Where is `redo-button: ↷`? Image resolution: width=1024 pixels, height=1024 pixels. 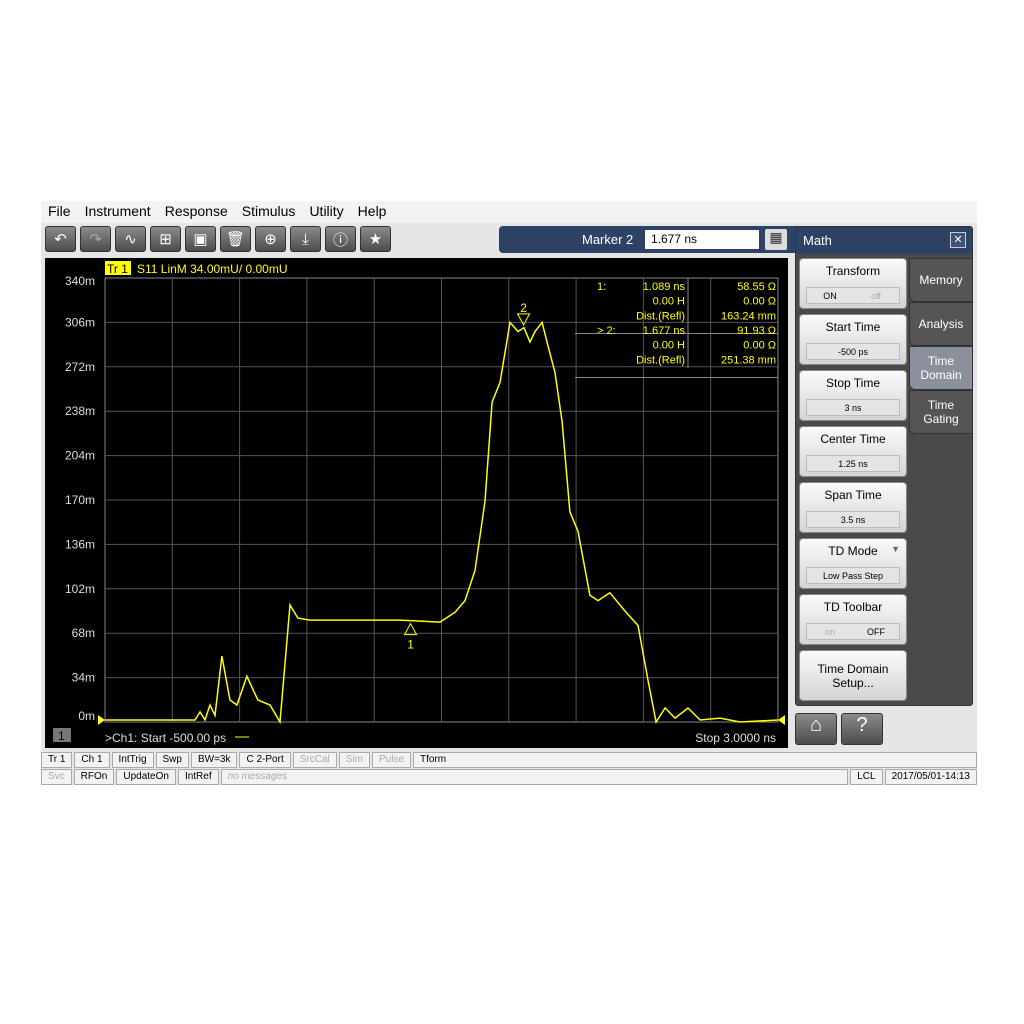 redo-button: ↷ is located at coordinates (95, 239).